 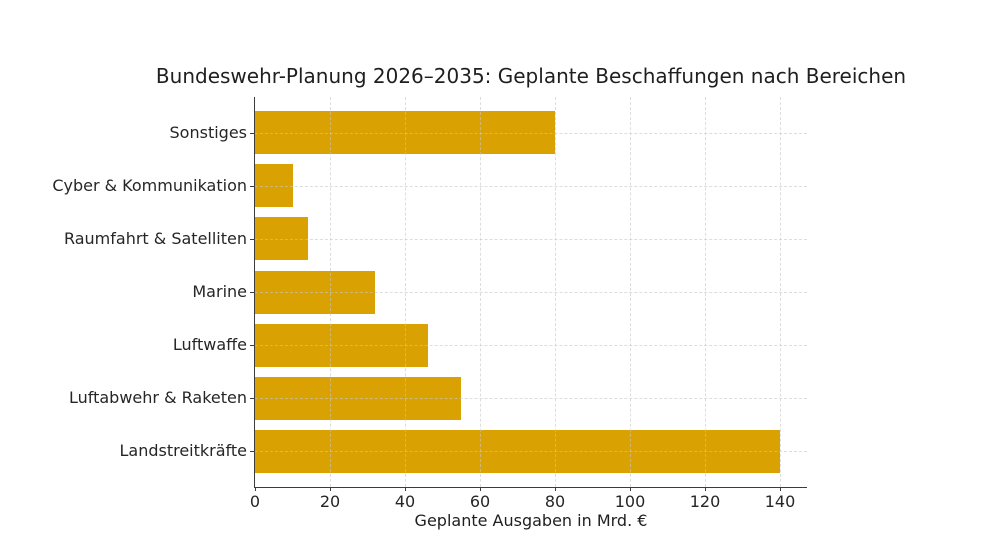 What do you see at coordinates (255, 501) in the screenshot?
I see `x-tick-label: 0` at bounding box center [255, 501].